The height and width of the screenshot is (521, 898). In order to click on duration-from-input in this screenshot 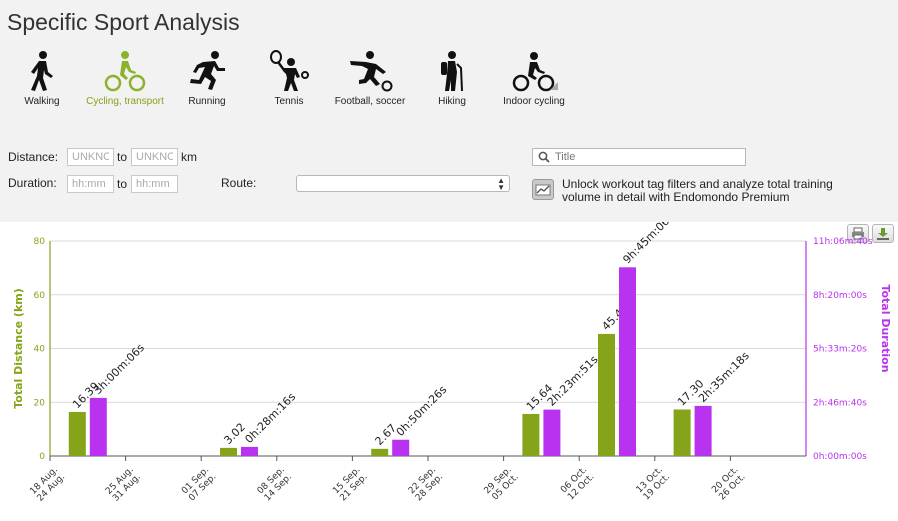, I will do `click(90, 184)`.